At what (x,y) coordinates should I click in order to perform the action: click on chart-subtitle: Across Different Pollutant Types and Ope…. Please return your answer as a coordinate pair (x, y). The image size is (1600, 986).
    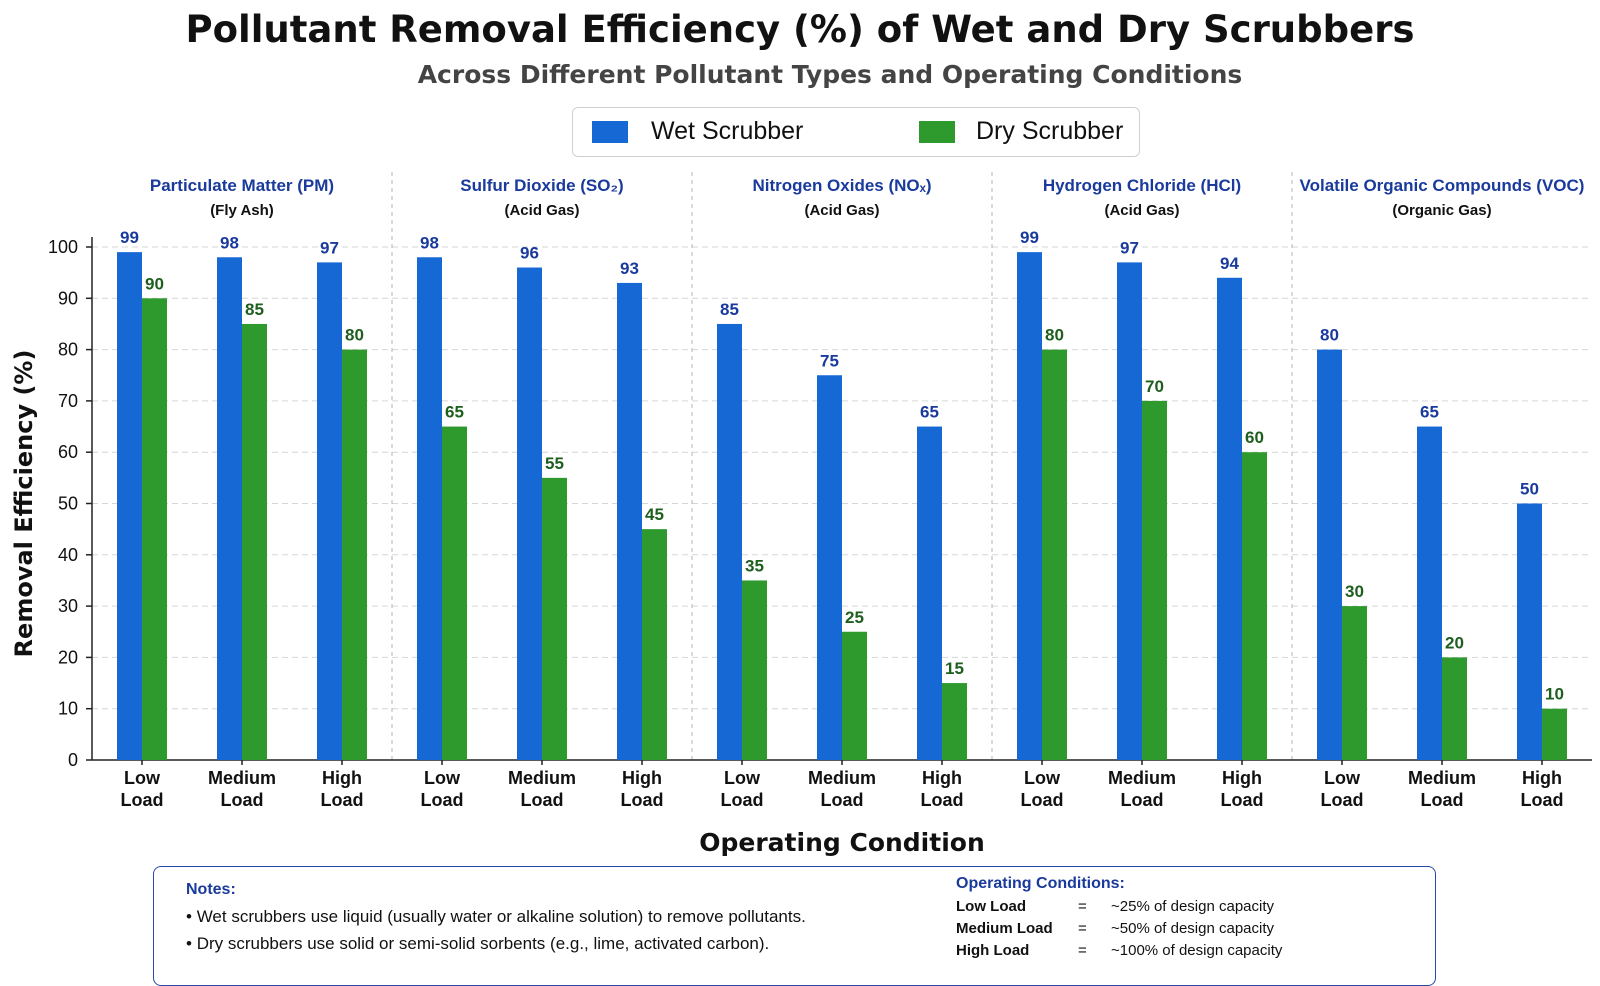
    Looking at the image, I should click on (830, 74).